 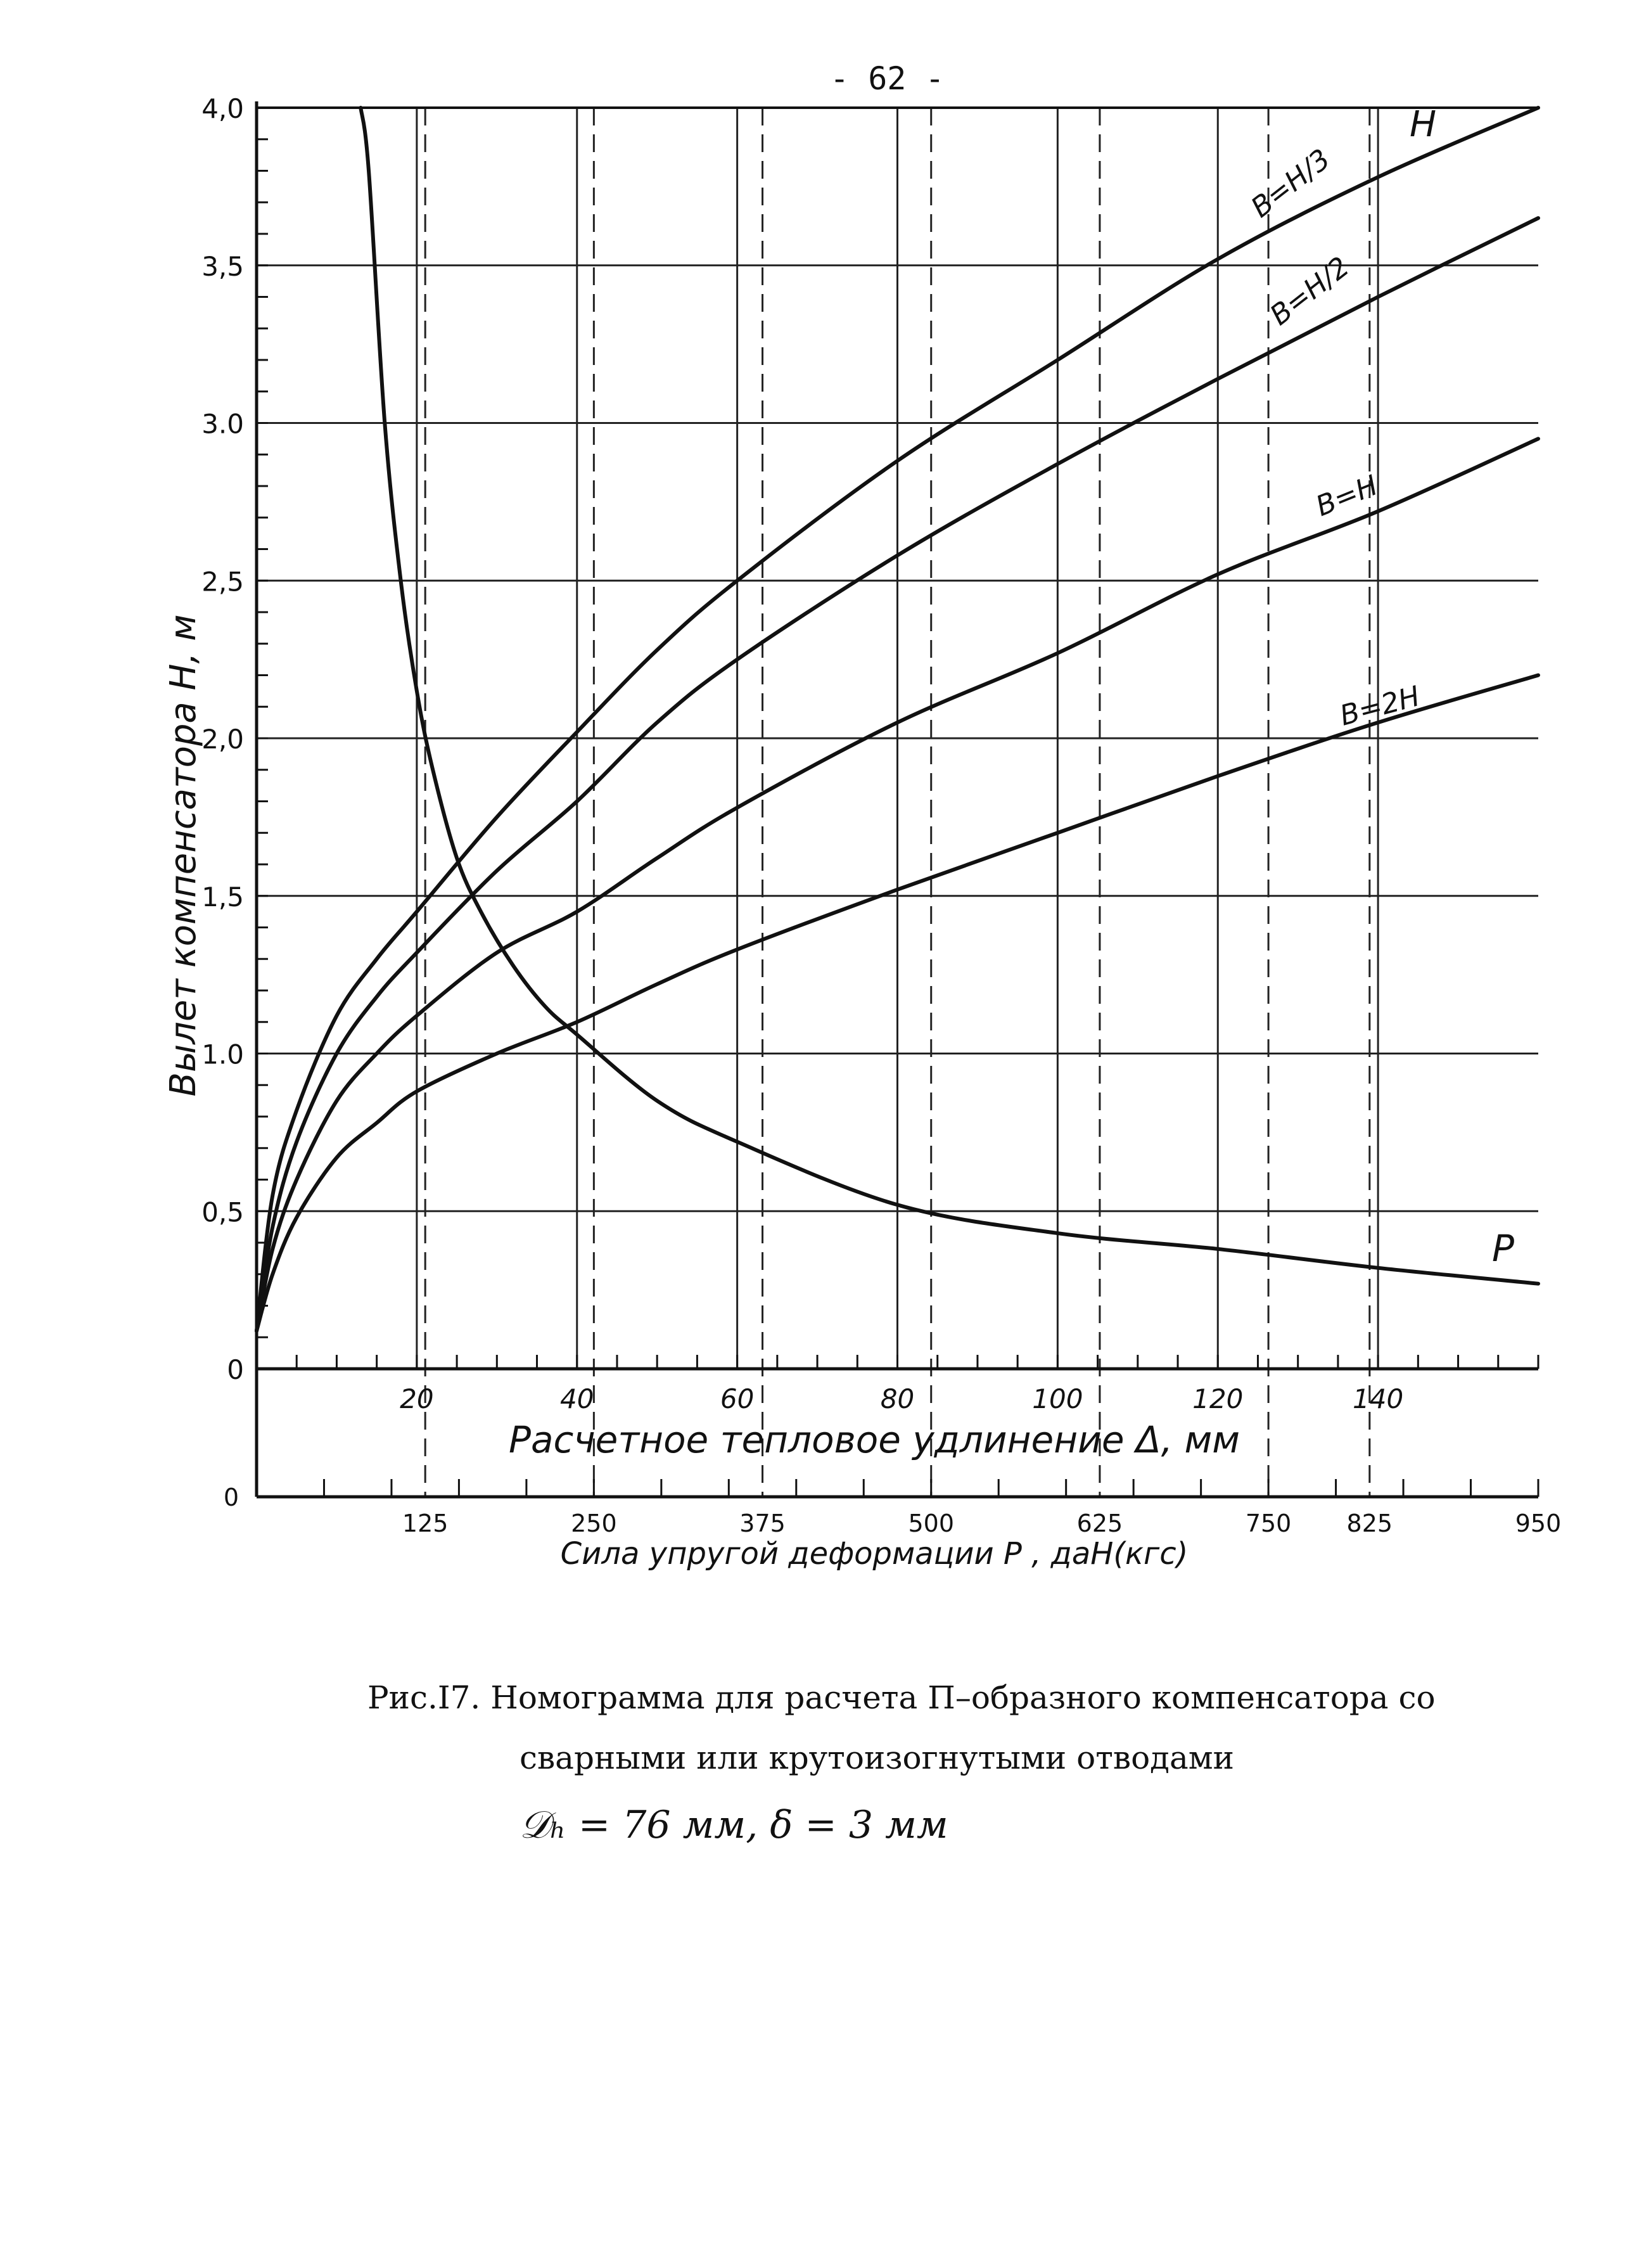 What do you see at coordinates (1057, 1398) in the screenshot?
I see `x-tick-label: 100` at bounding box center [1057, 1398].